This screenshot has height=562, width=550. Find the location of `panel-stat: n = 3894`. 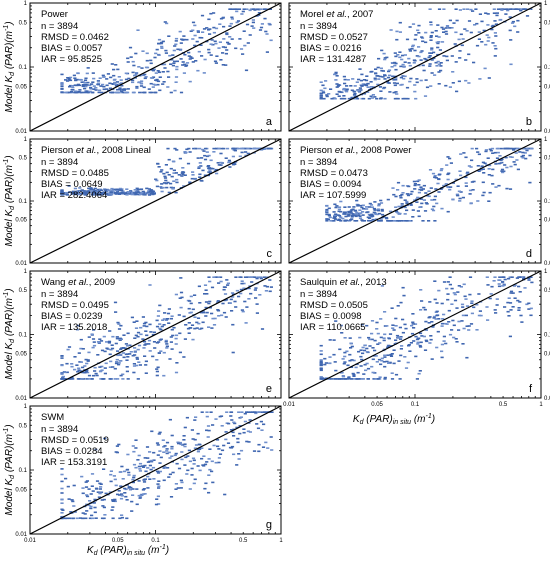

panel-stat: n = 3894 is located at coordinates (59, 162).